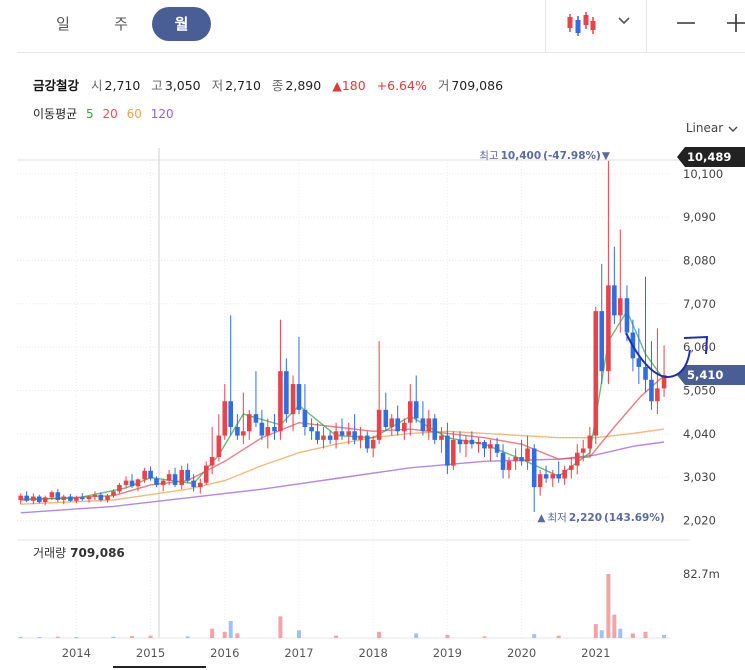 The height and width of the screenshot is (670, 745). I want to click on y-tick-label: 7,070, so click(699, 304).